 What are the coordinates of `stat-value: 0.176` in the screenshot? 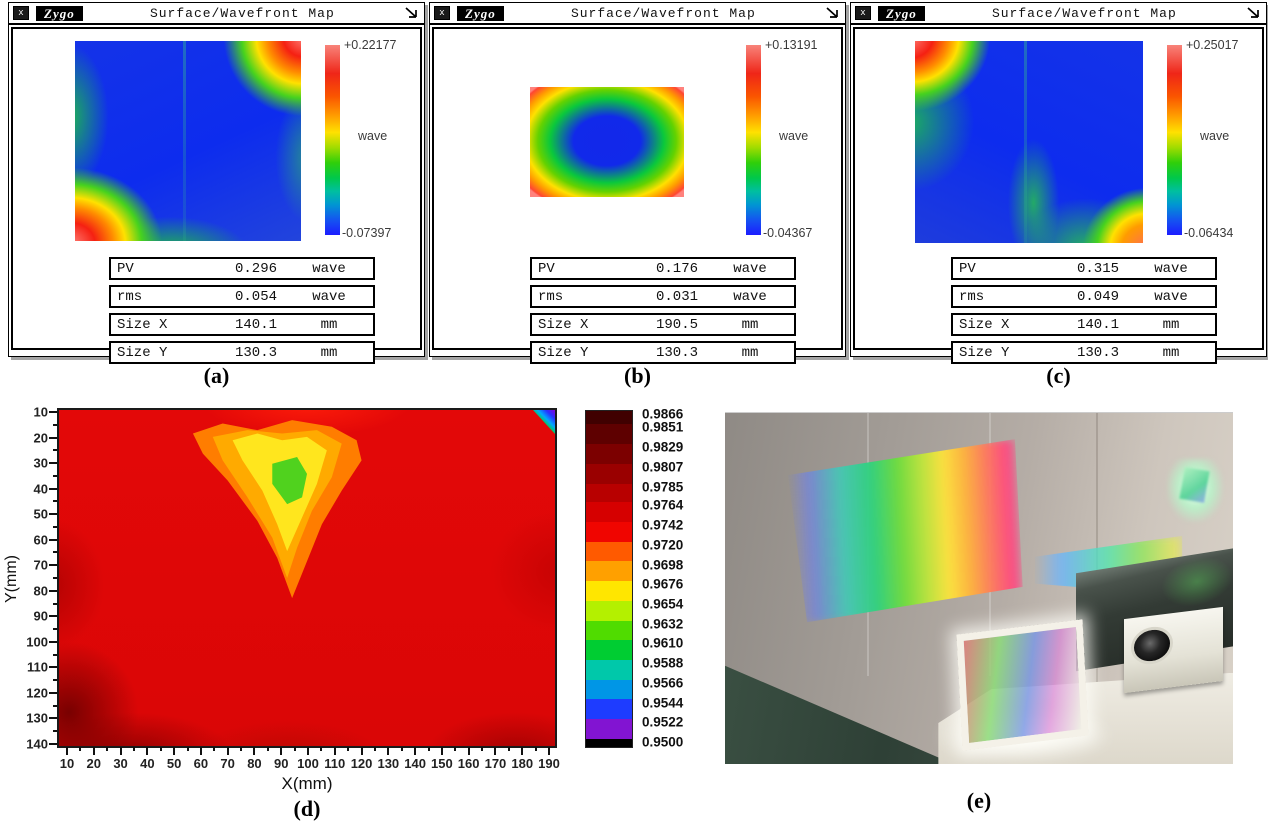 It's located at (676, 268).